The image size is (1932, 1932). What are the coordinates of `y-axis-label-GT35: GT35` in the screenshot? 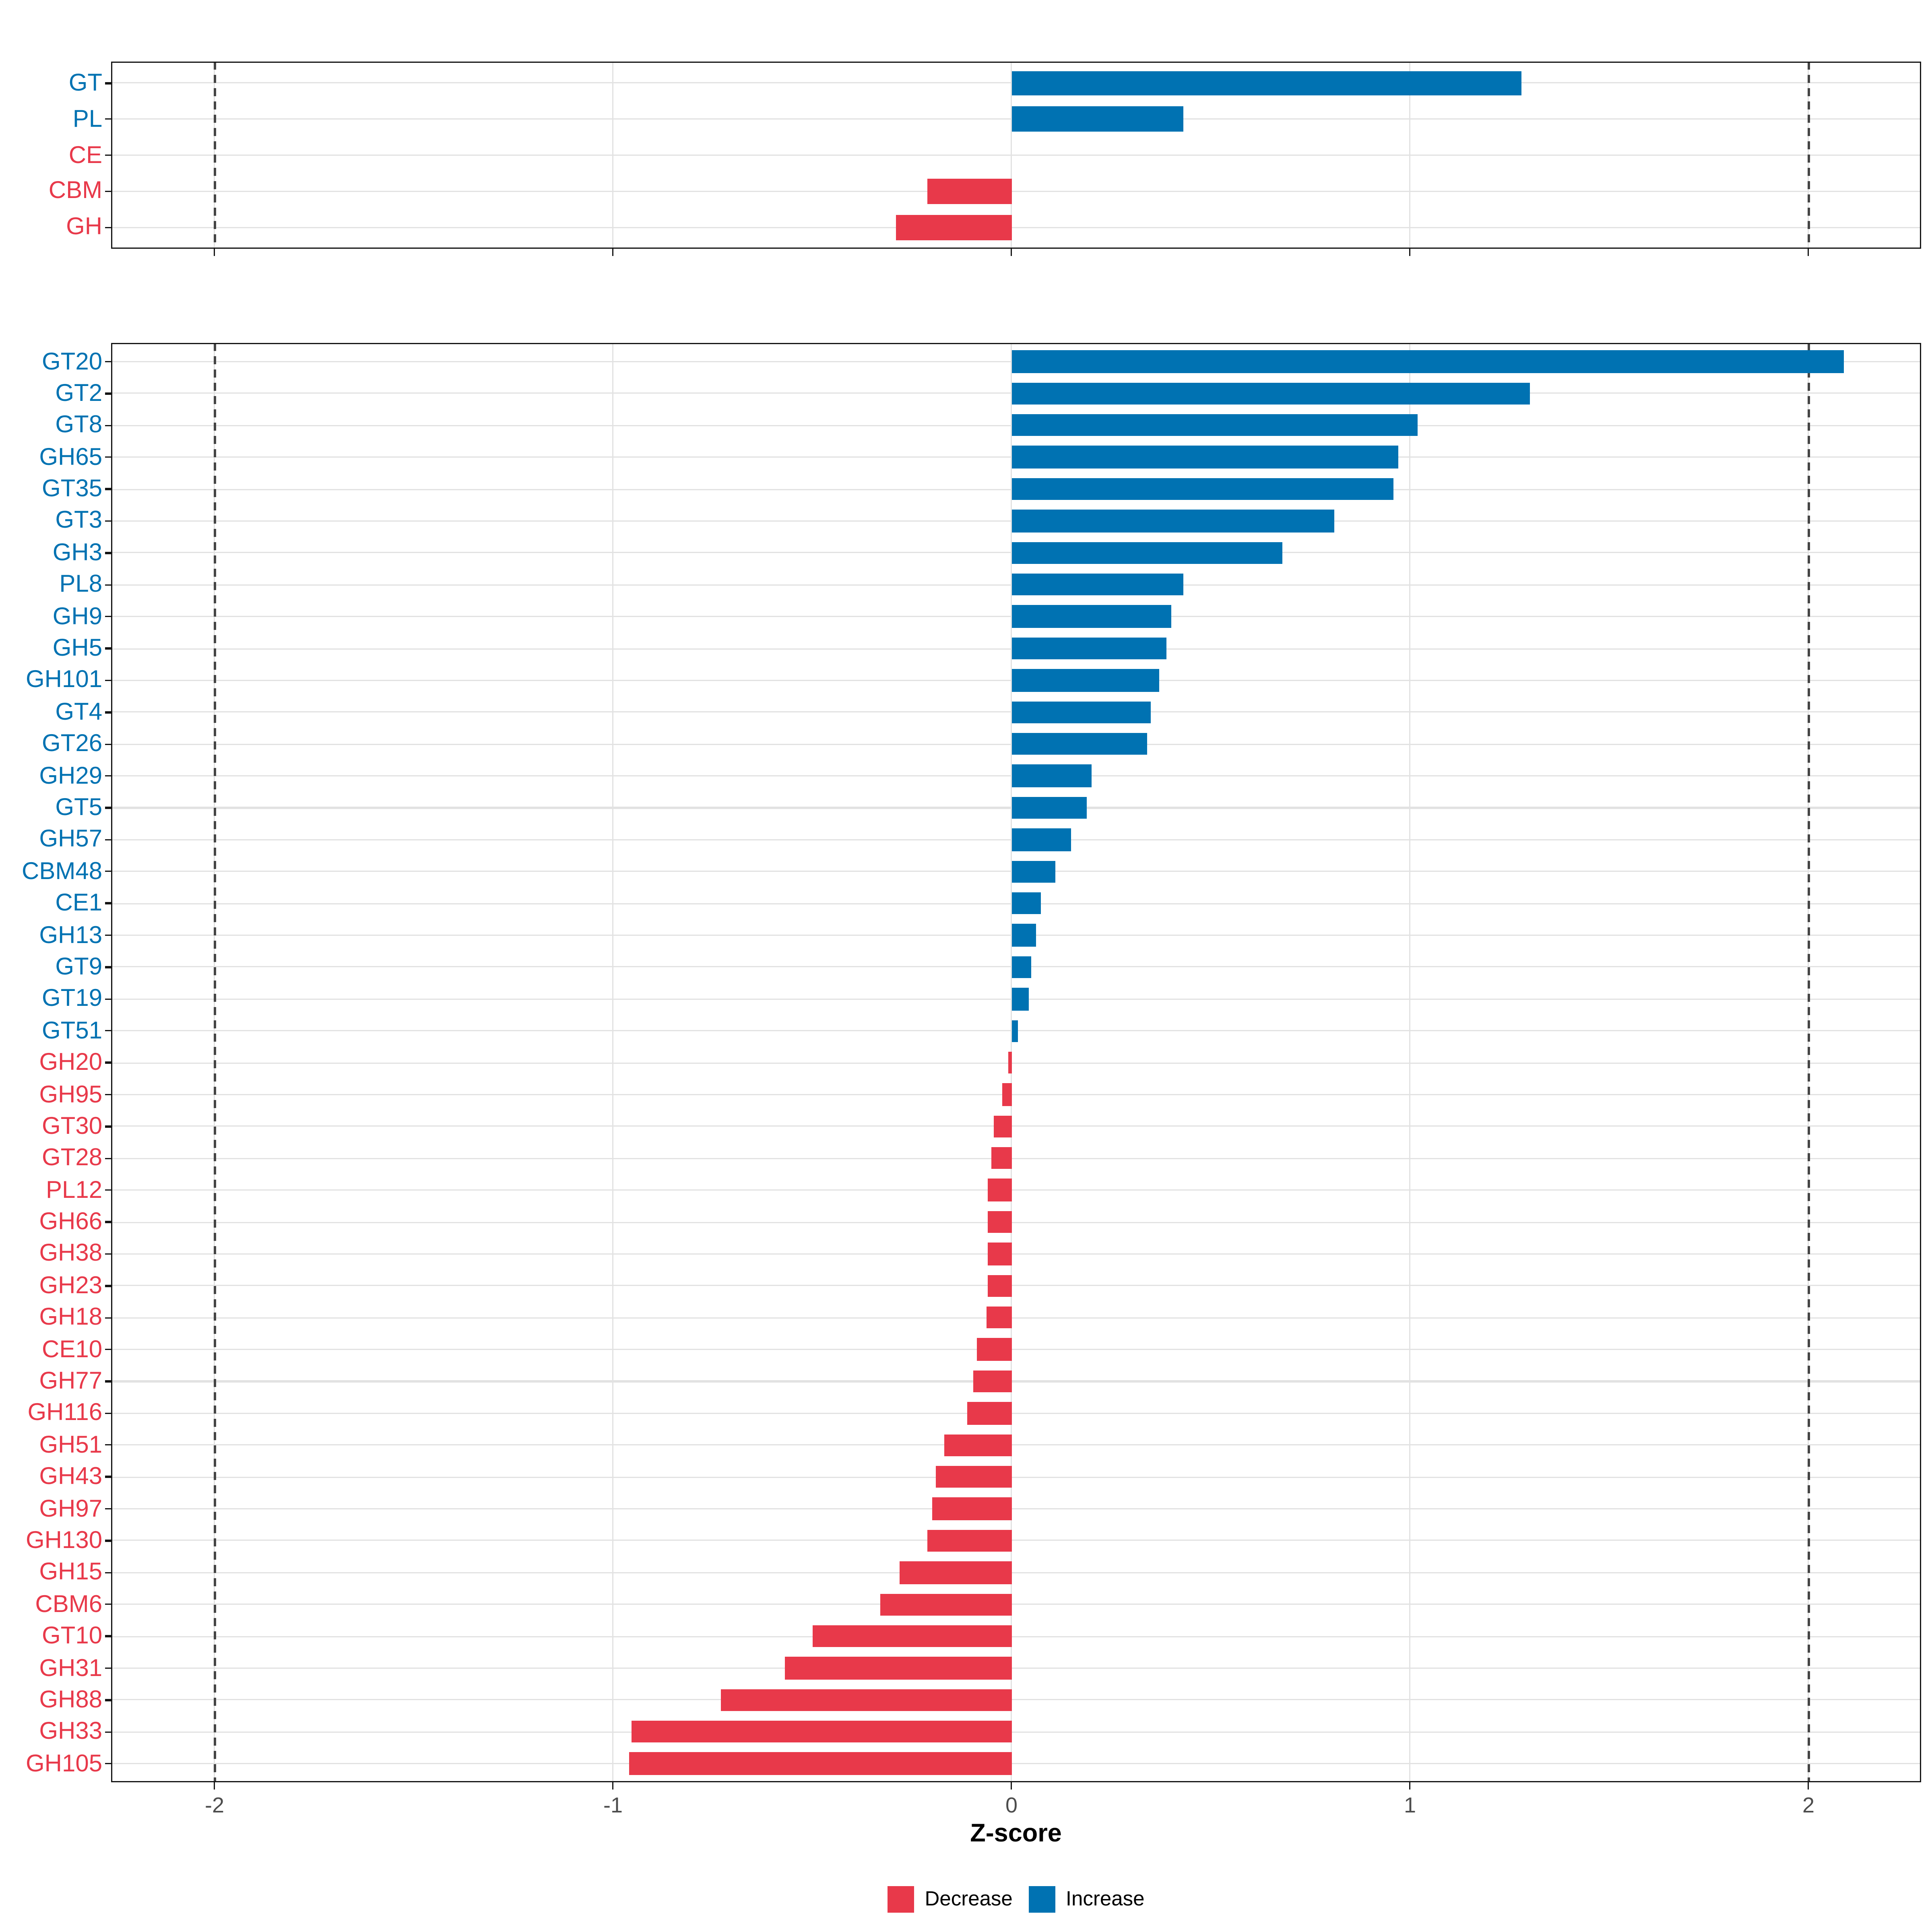 It's located at (72, 489).